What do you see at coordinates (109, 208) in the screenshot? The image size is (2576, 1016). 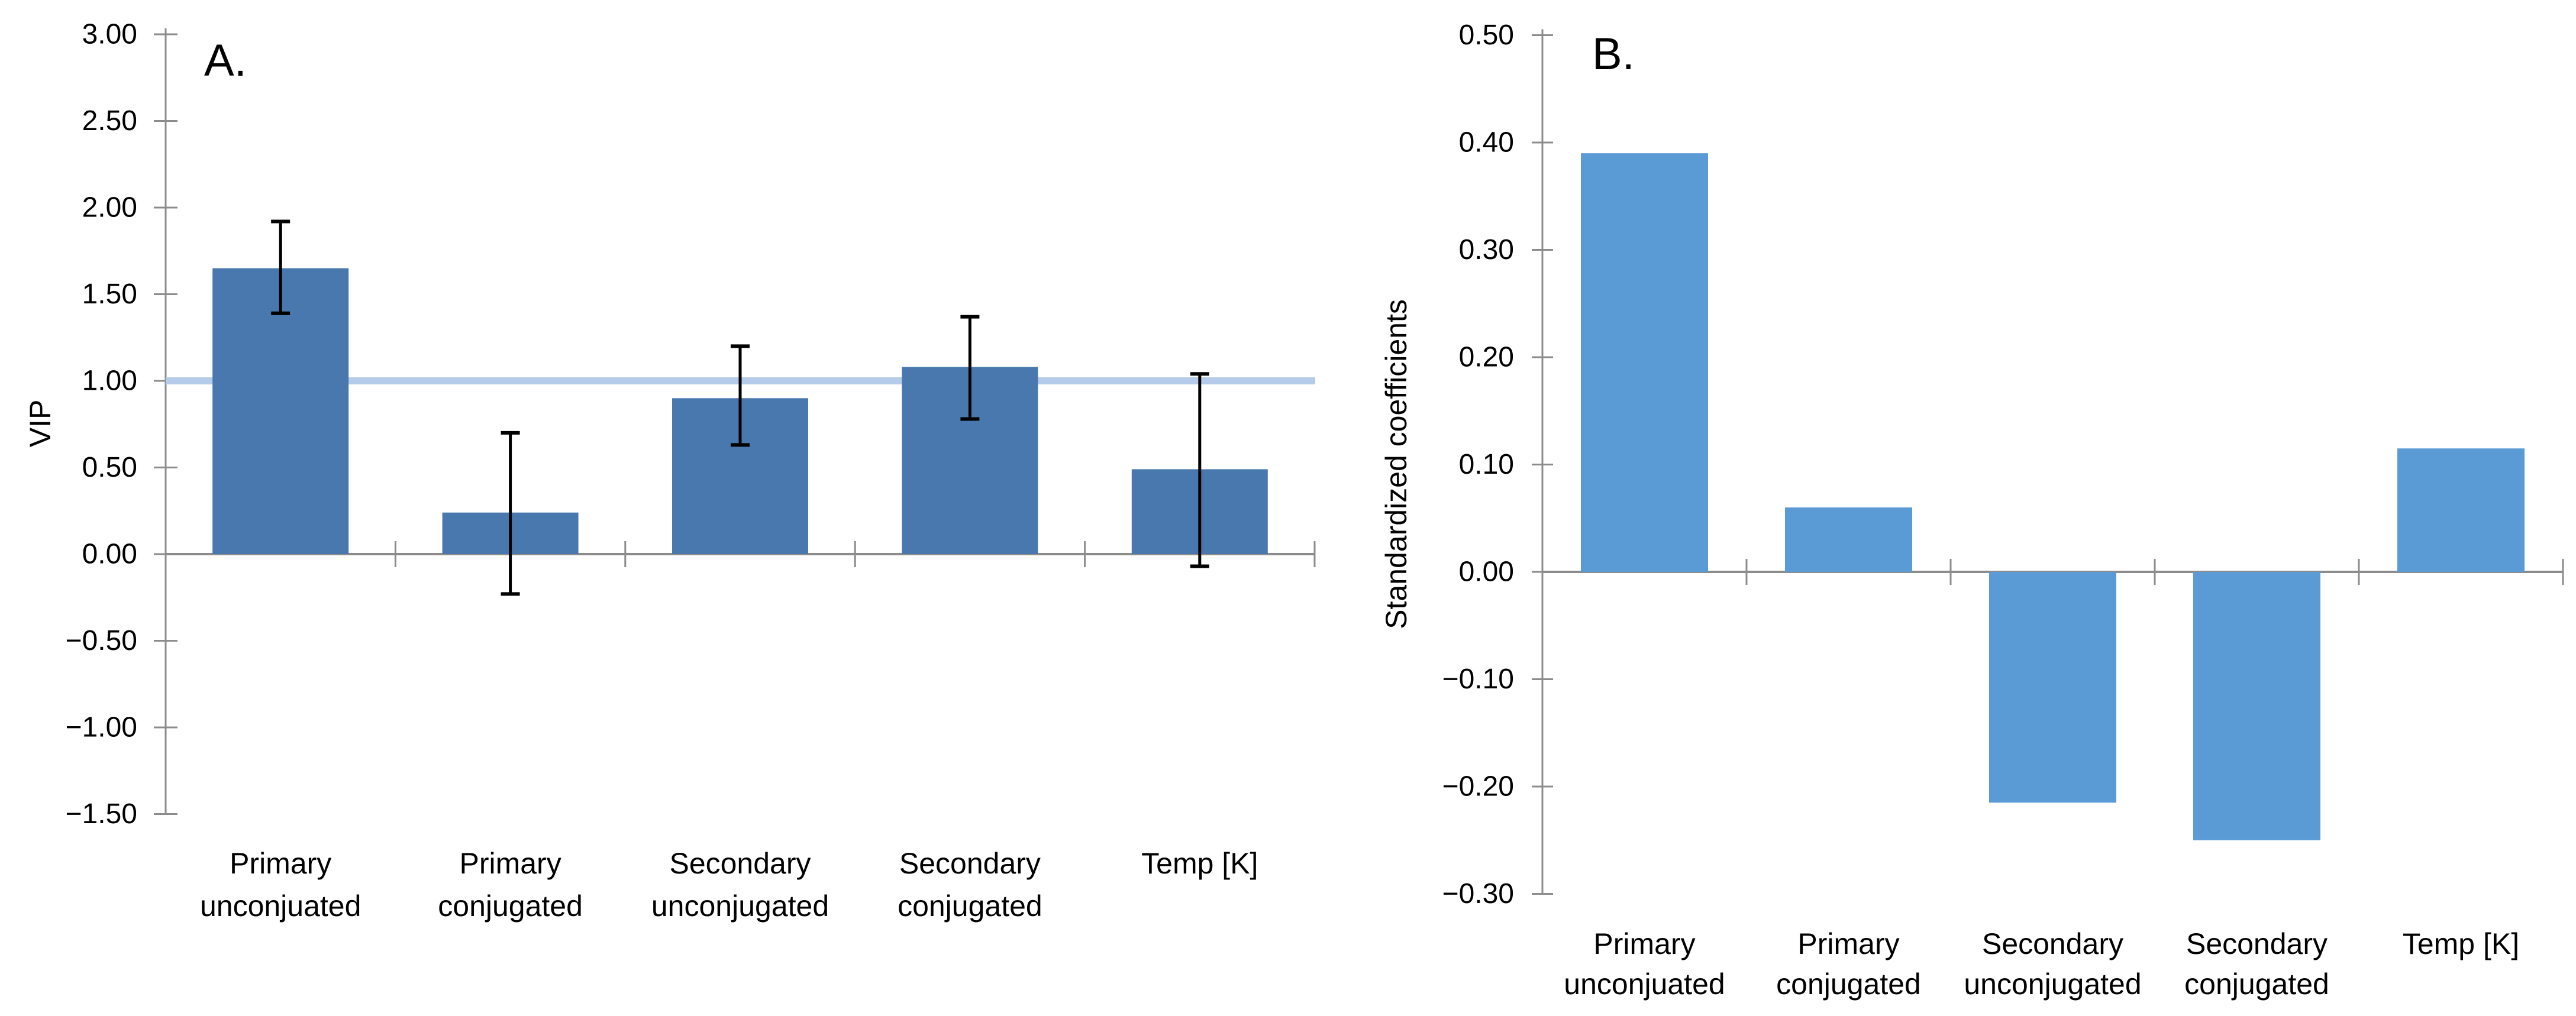 I see `y-tick-label: 2.00` at bounding box center [109, 208].